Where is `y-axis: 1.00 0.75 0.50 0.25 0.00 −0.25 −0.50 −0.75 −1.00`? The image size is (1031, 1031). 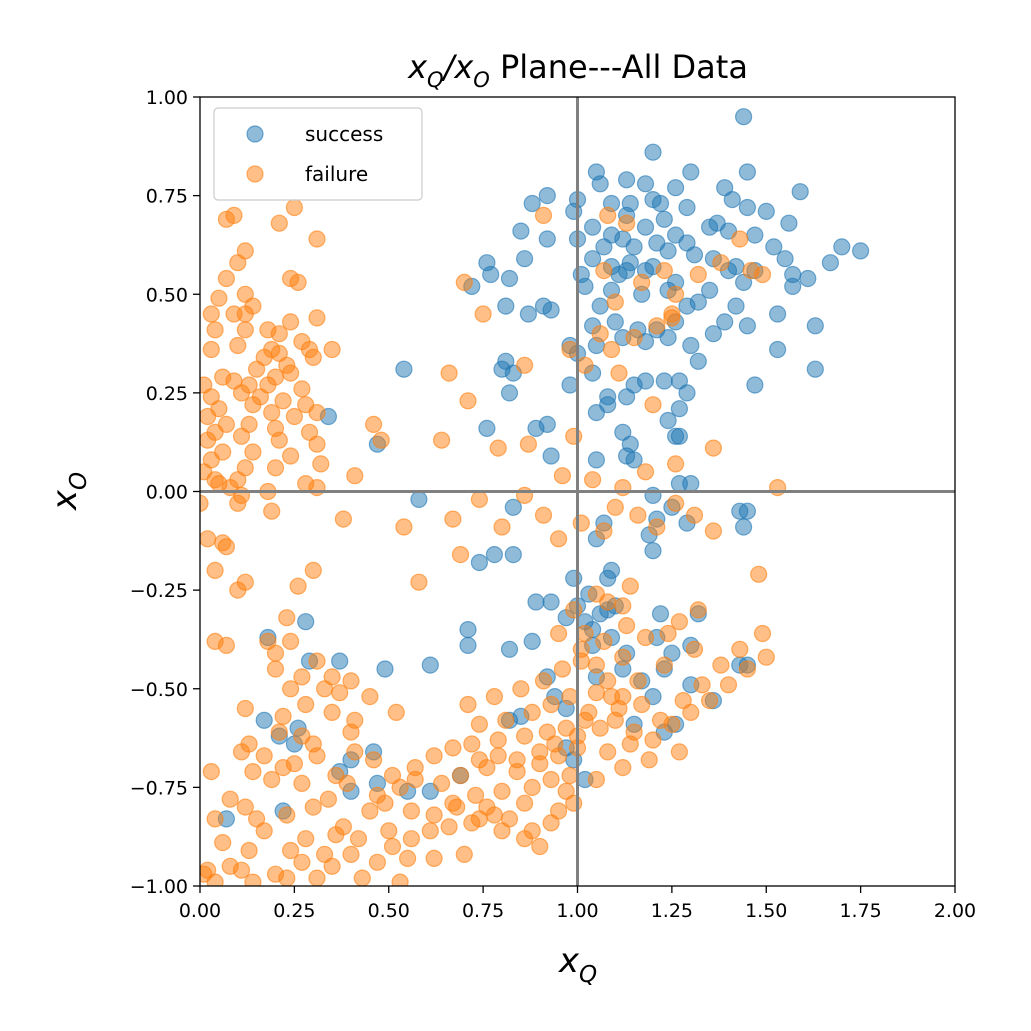
y-axis: 1.00 0.75 0.50 0.25 0.00 −0.25 −0.50 −0.75 −1.00 is located at coordinates (165, 492).